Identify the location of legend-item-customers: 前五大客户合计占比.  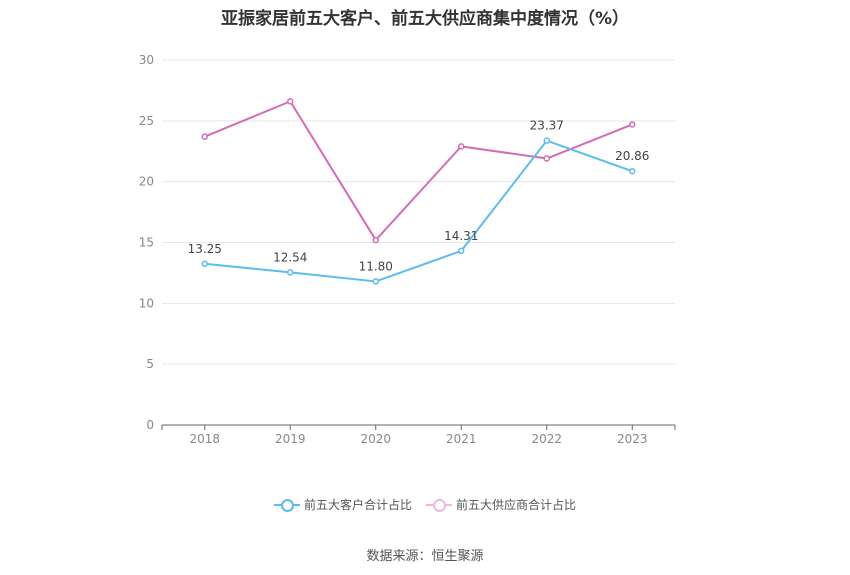
(342, 504).